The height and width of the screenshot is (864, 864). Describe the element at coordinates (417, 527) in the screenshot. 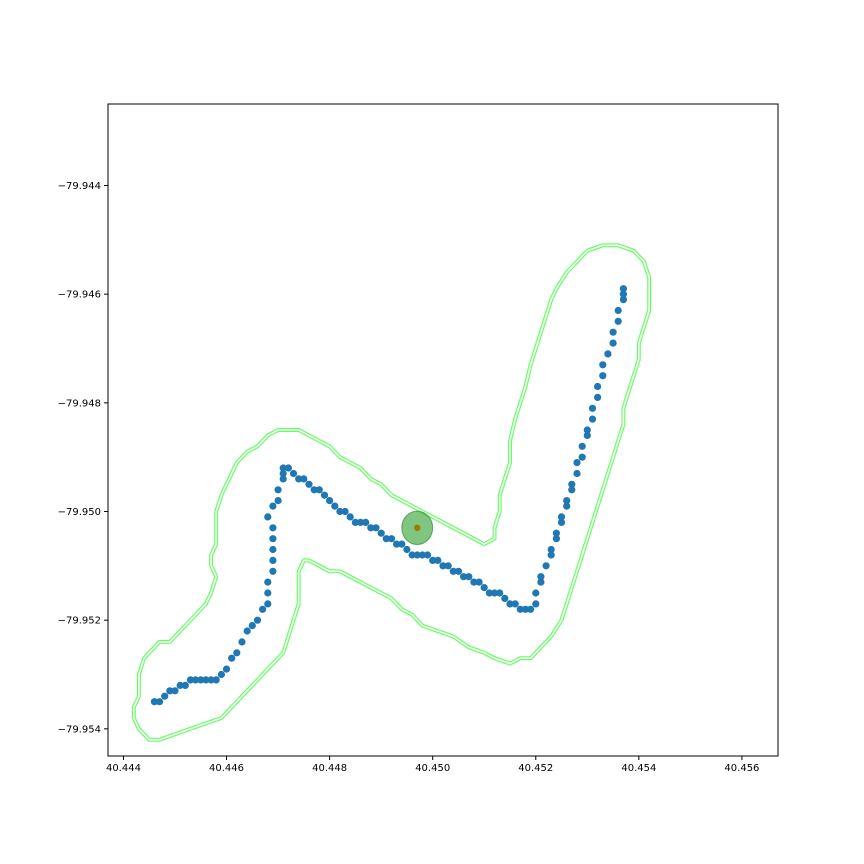

I see `highlight-center-point` at that location.